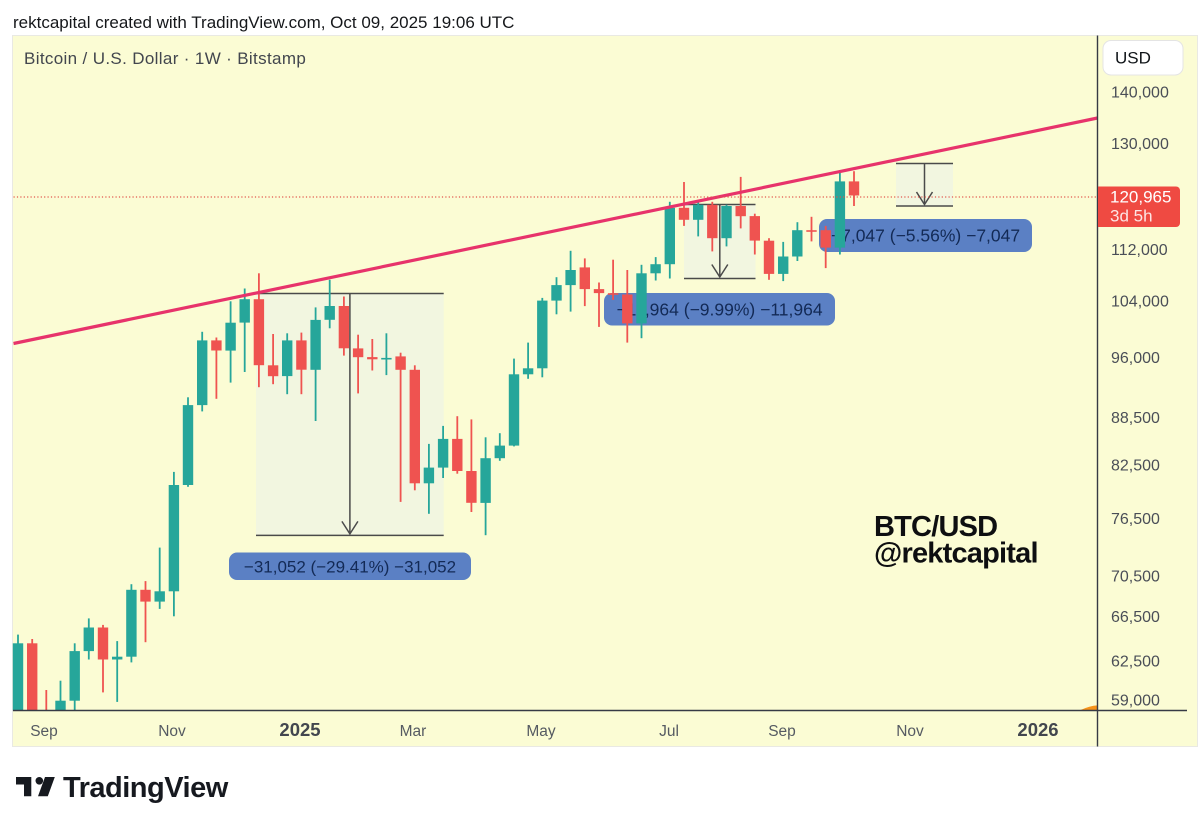 The image size is (1200, 827). I want to click on svg-text: −31,052 (−29.41%) −31,052, so click(350, 566).